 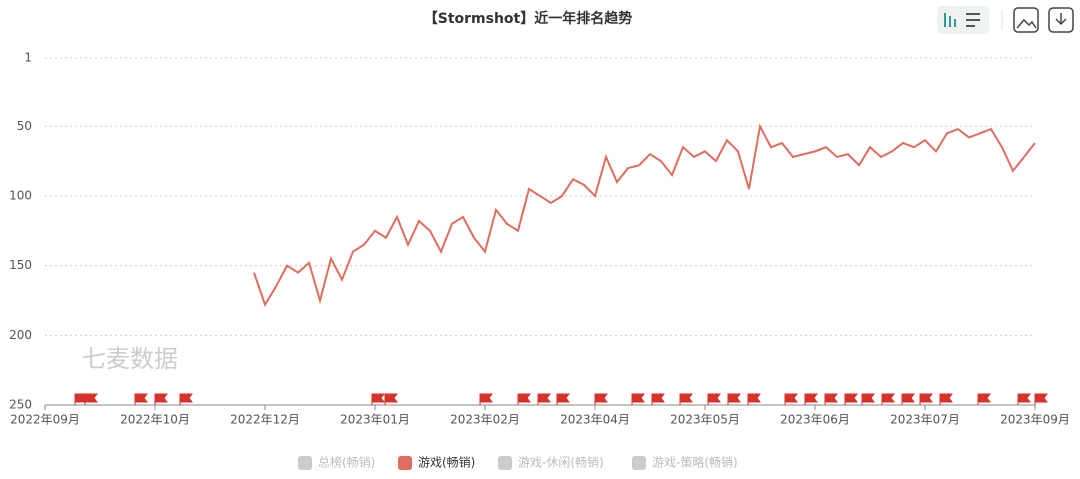 I want to click on x-tick-label: 2023年07月, so click(x=925, y=420).